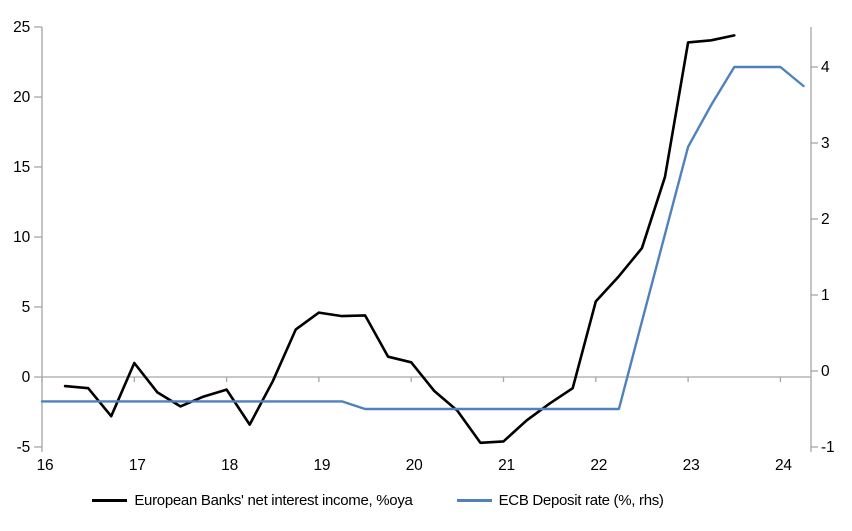 This screenshot has width=852, height=531. What do you see at coordinates (825, 219) in the screenshot?
I see `right-axis-tick-label: 2` at bounding box center [825, 219].